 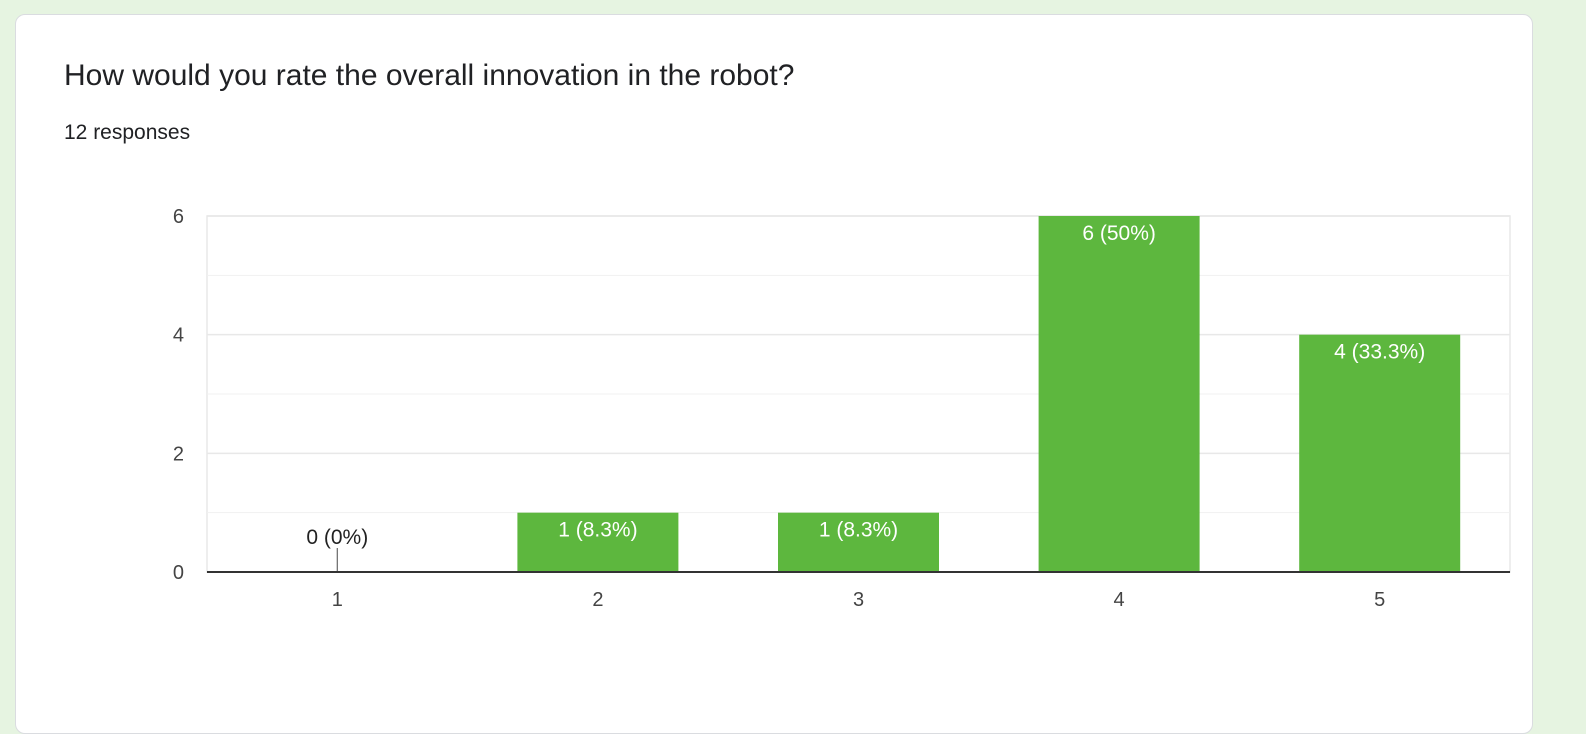 I want to click on x-tick-label: 4, so click(x=1119, y=600).